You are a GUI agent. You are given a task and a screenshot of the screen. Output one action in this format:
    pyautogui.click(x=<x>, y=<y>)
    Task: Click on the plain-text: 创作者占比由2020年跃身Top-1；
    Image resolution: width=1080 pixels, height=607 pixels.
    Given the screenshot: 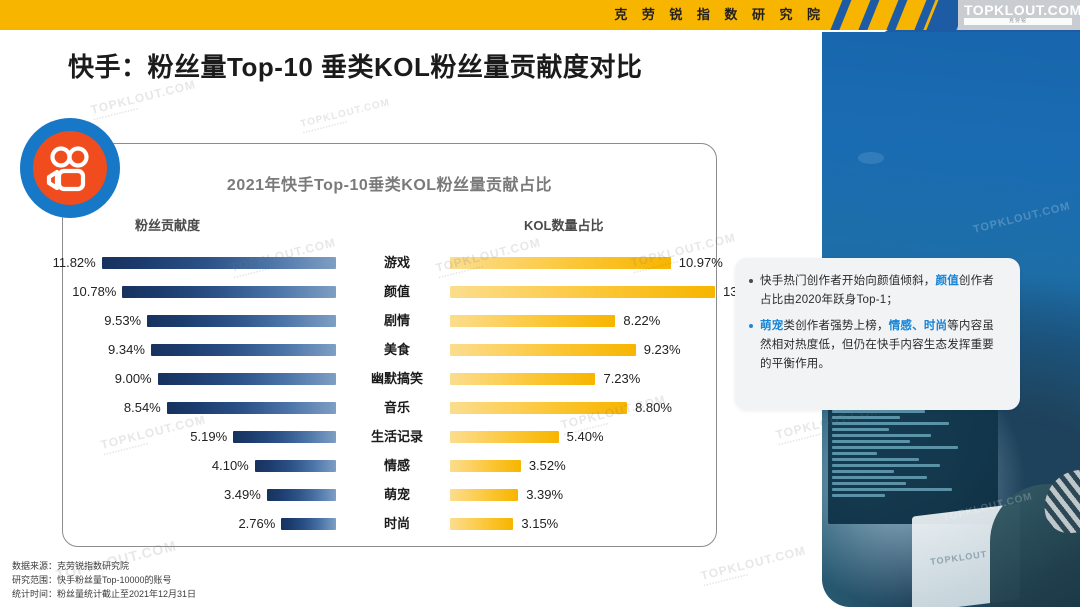 What is the action you would take?
    pyautogui.click(x=877, y=290)
    